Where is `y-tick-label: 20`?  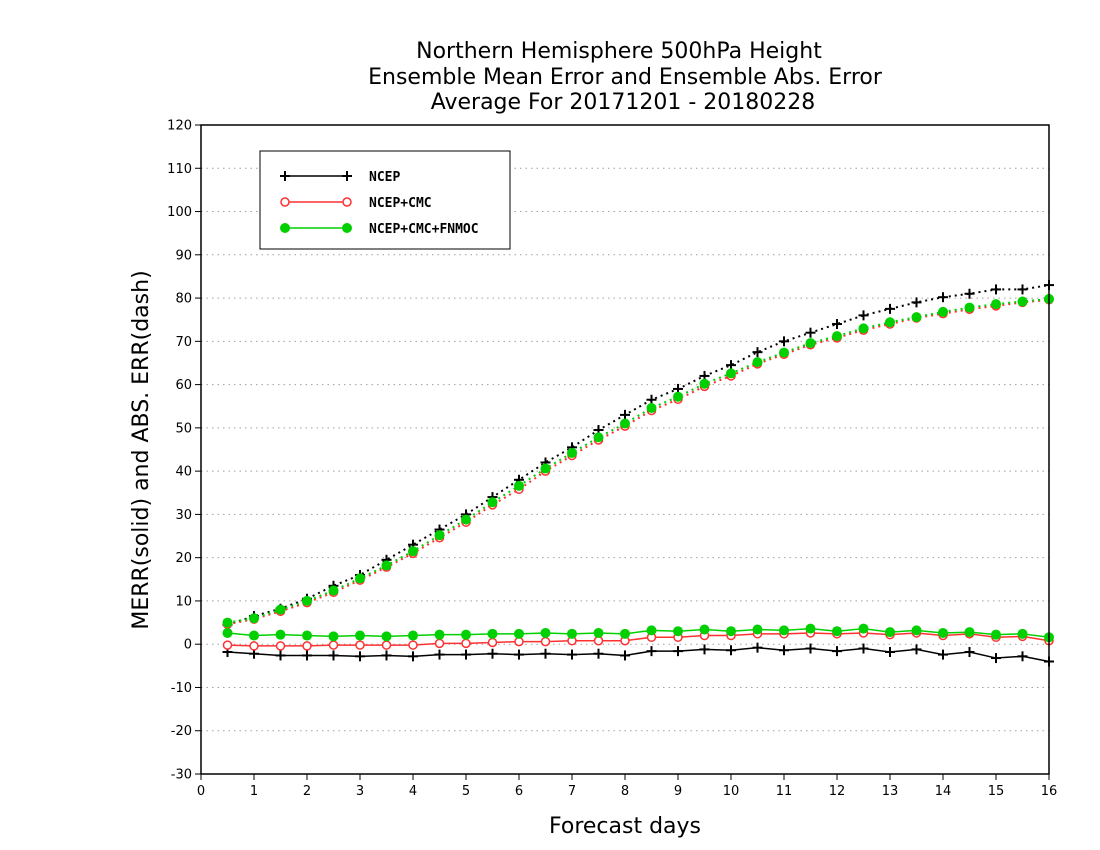 y-tick-label: 20 is located at coordinates (183, 558).